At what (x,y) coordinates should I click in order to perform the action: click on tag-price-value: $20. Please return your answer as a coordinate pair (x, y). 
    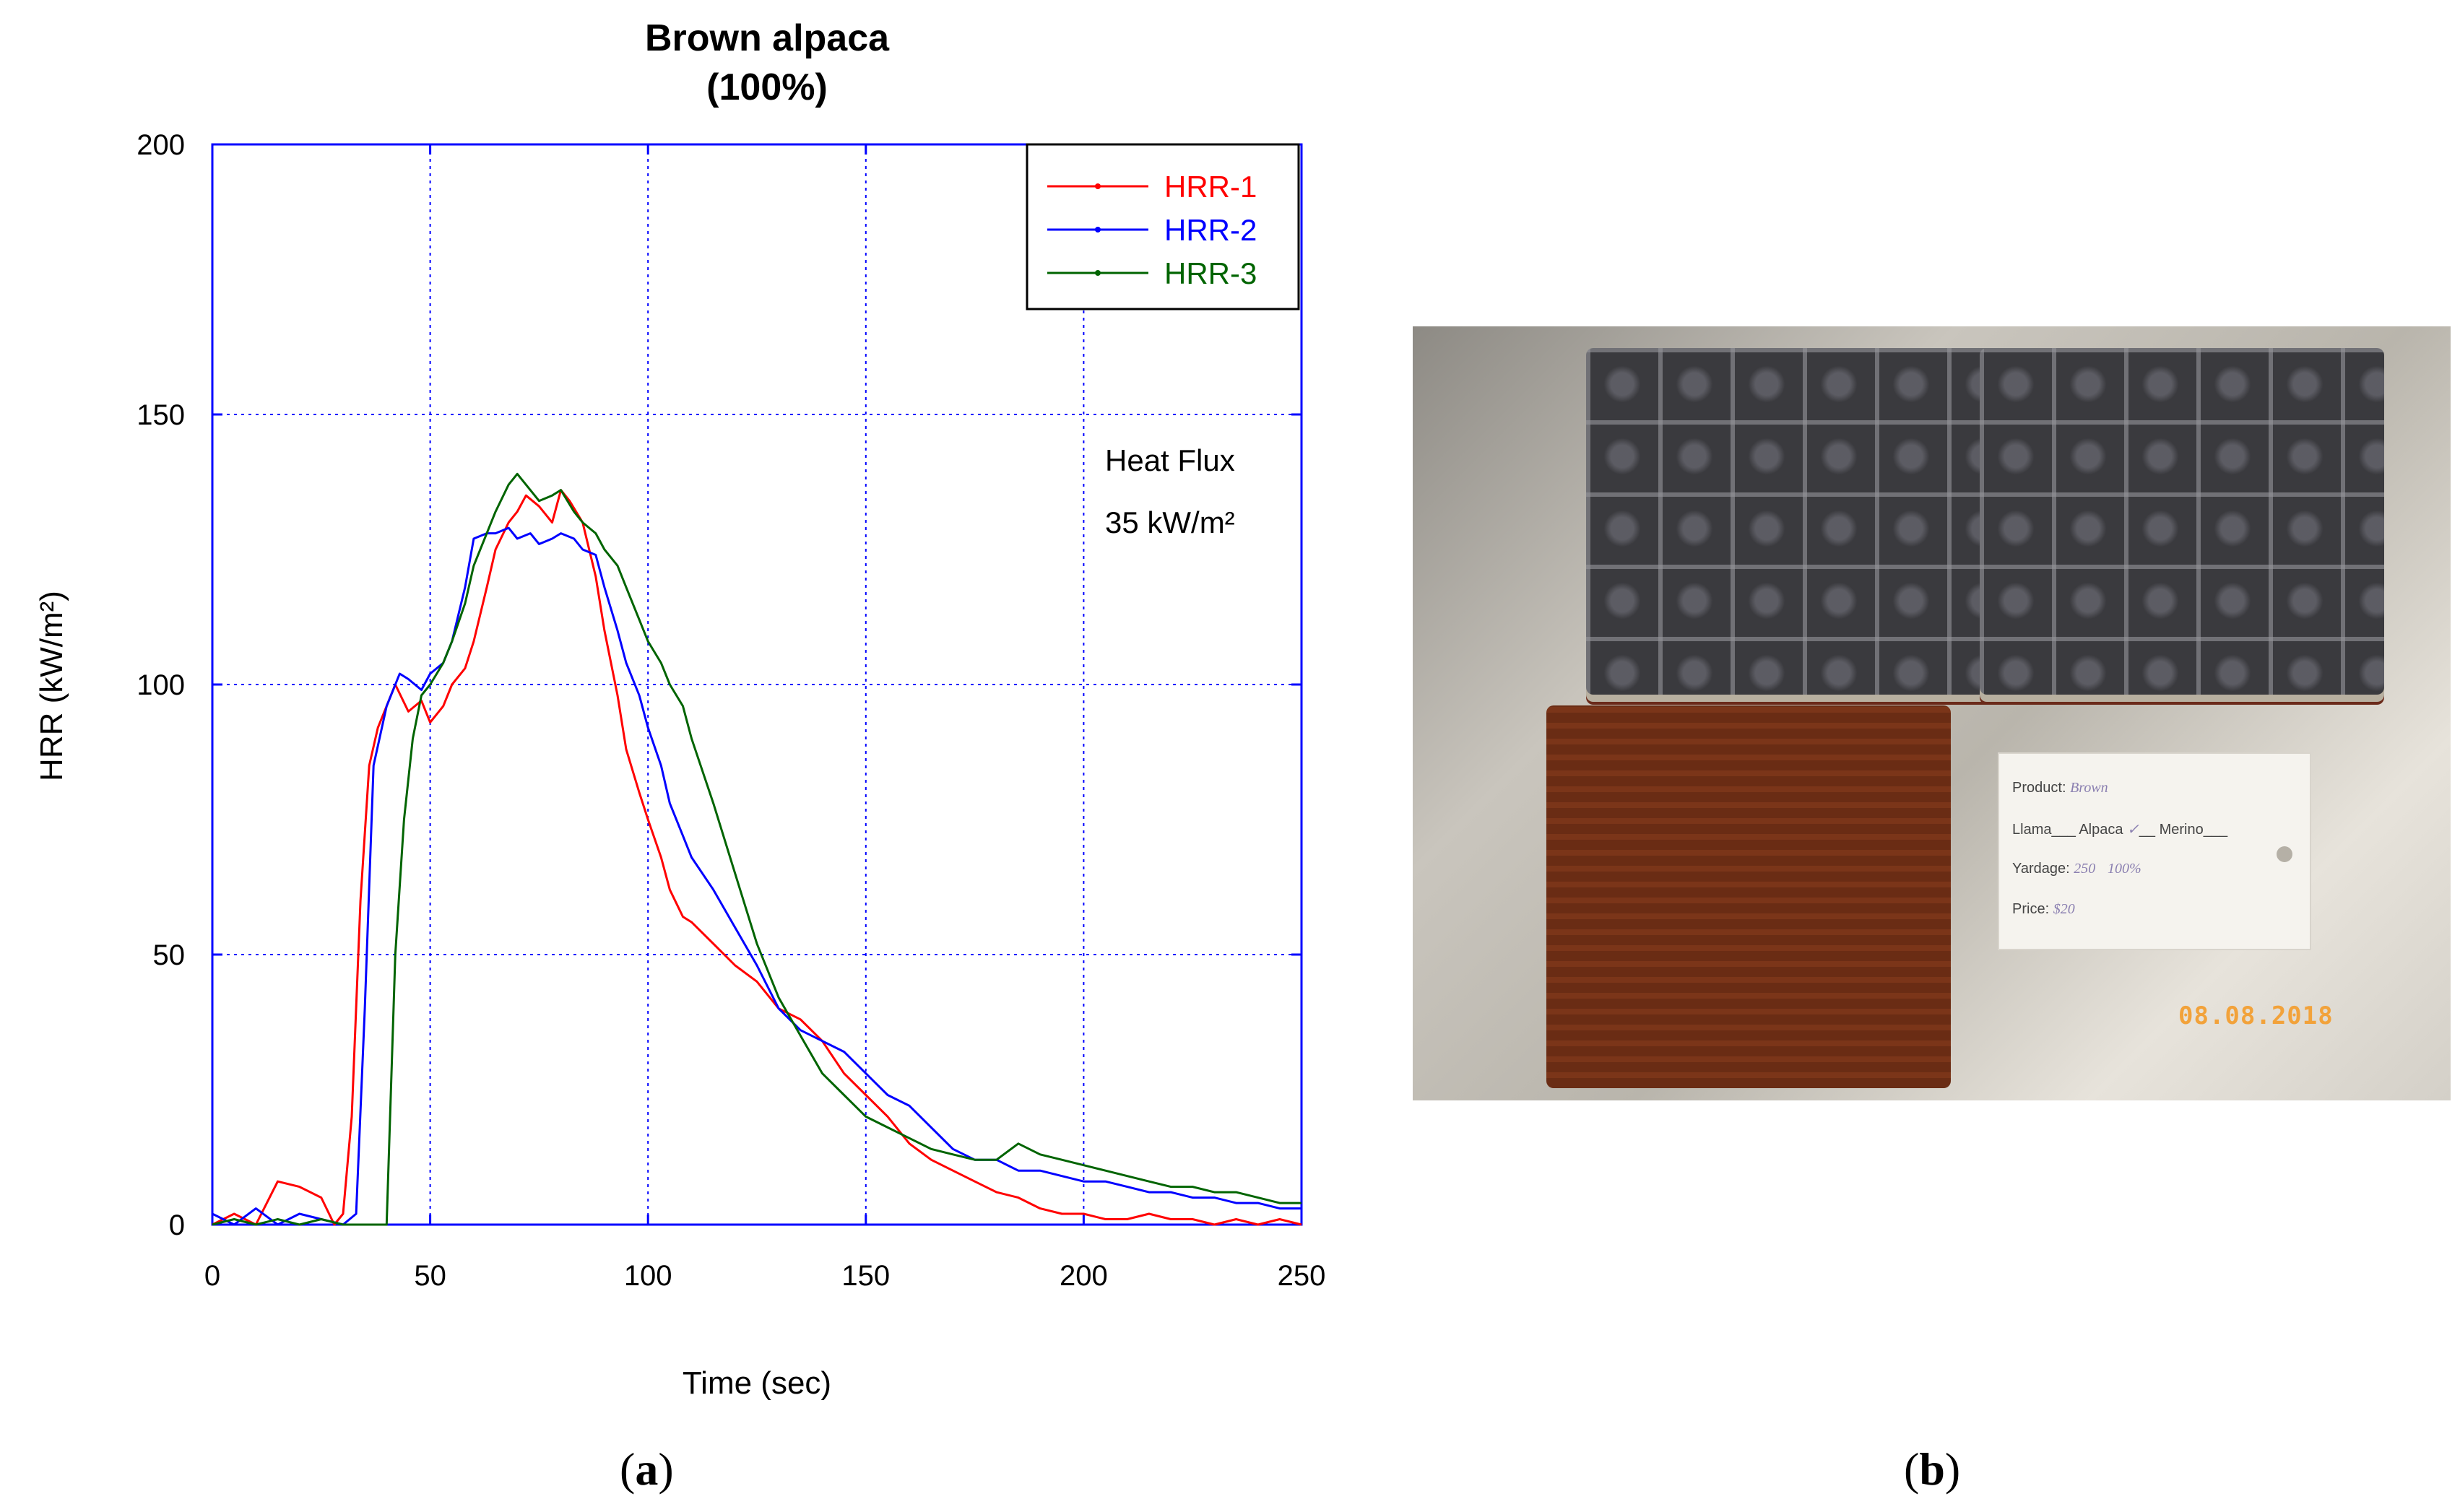
    Looking at the image, I should click on (2064, 909).